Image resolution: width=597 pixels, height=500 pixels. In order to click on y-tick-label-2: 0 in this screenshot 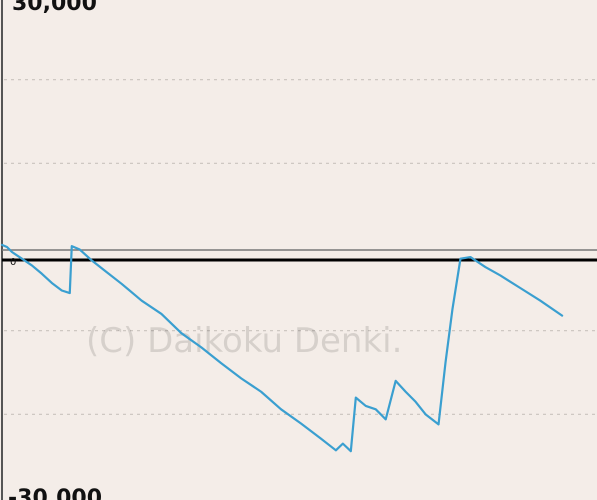, I will do `click(13, 262)`.